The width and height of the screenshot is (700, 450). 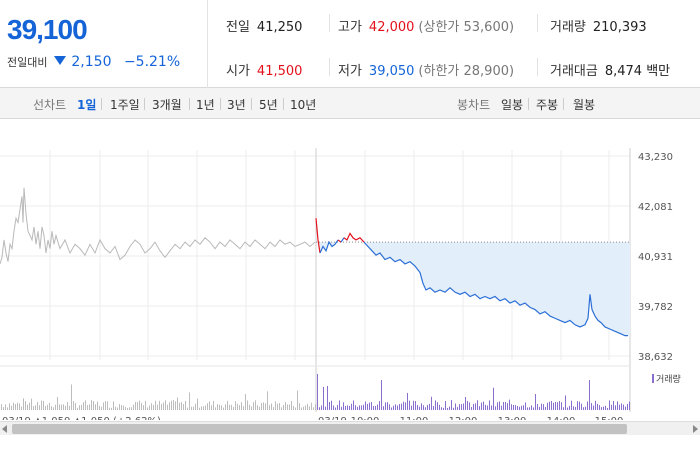 I want to click on legend-label: 거래량, so click(x=668, y=380).